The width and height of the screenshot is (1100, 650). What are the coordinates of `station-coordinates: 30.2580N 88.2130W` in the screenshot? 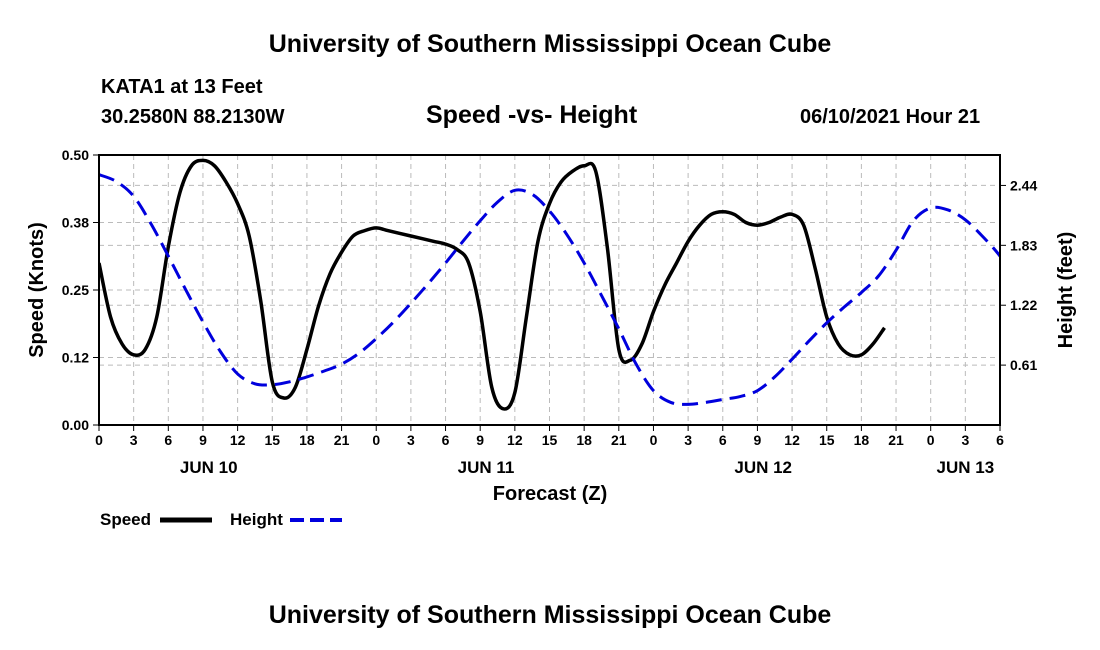 It's located at (193, 117).